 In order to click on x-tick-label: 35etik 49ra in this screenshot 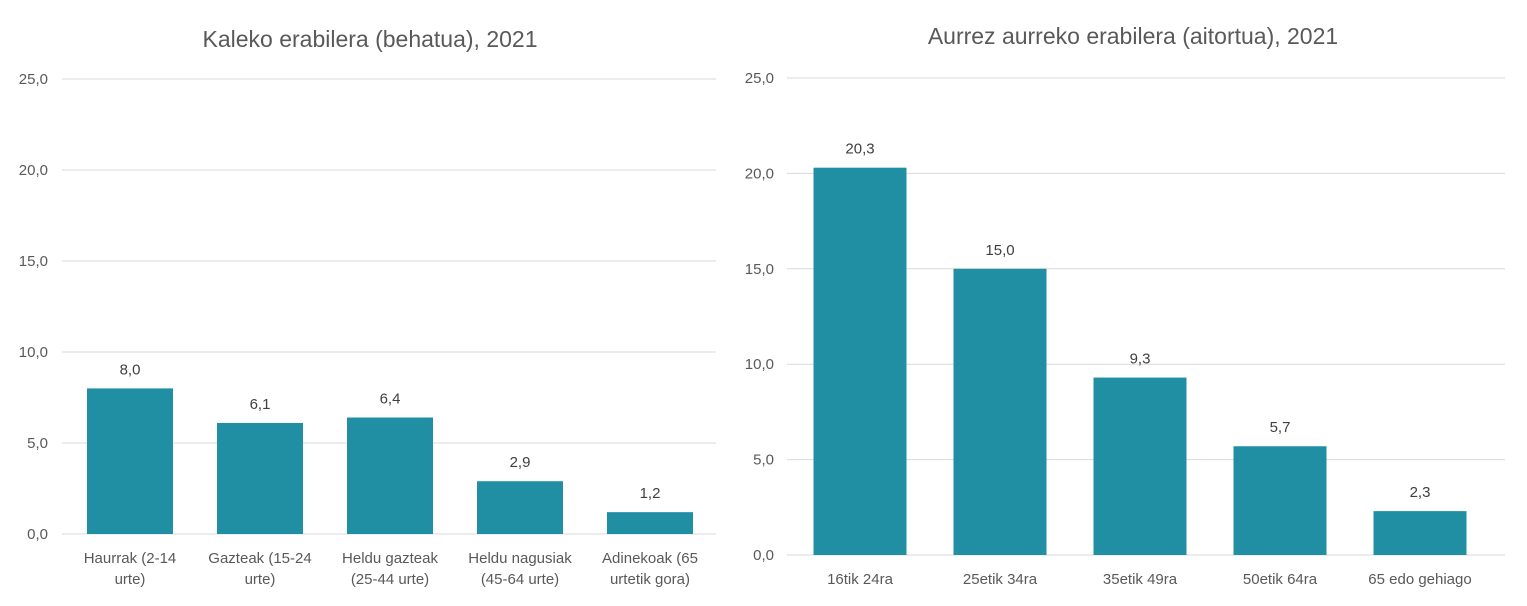, I will do `click(1140, 579)`.